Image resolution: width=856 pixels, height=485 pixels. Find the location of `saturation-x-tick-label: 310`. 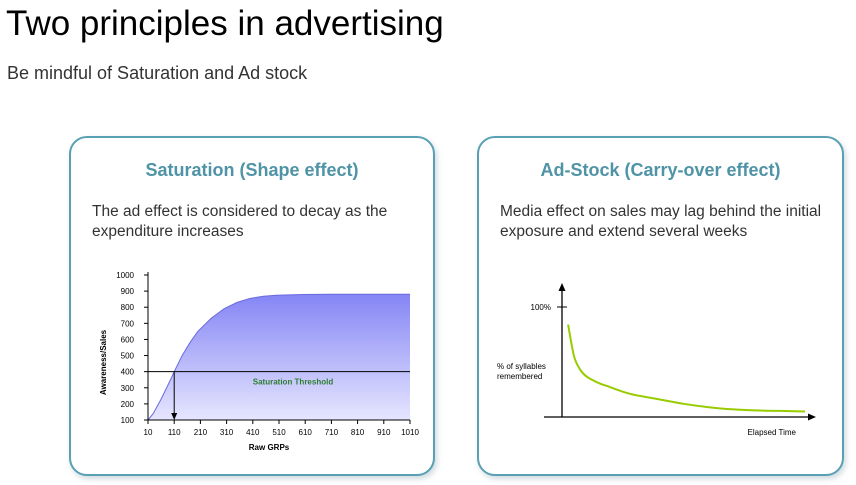

saturation-x-tick-label: 310 is located at coordinates (227, 432).